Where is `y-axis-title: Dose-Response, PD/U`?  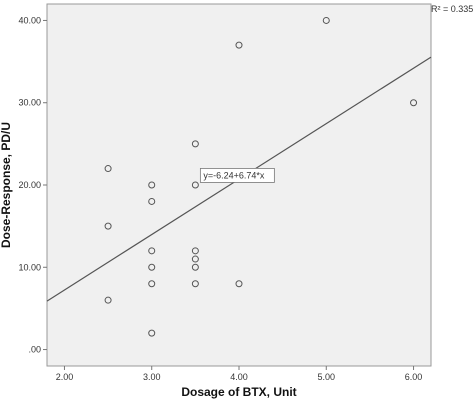
y-axis-title: Dose-Response, PD/U is located at coordinates (6, 185).